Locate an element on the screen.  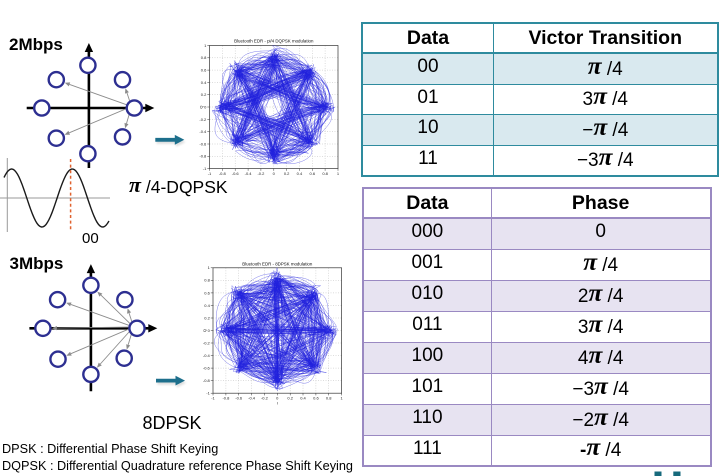
svg-text: I is located at coordinates (277, 403).